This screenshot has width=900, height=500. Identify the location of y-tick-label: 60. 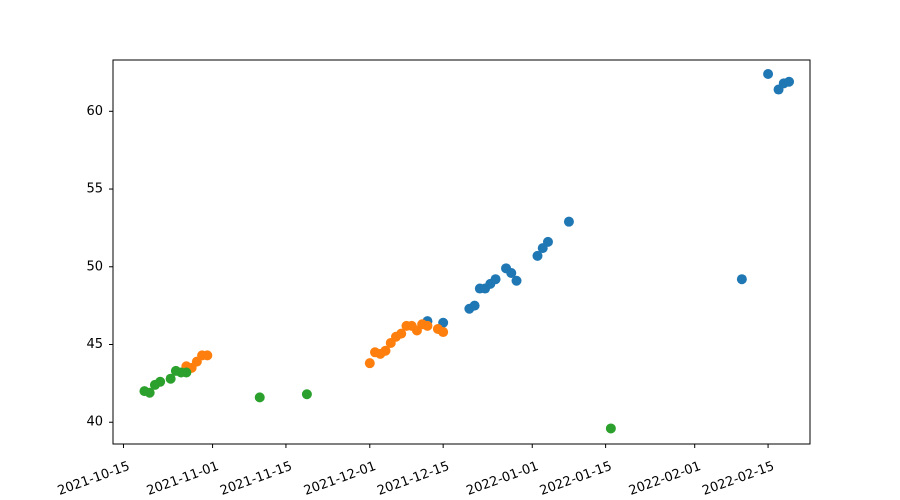
(94, 111).